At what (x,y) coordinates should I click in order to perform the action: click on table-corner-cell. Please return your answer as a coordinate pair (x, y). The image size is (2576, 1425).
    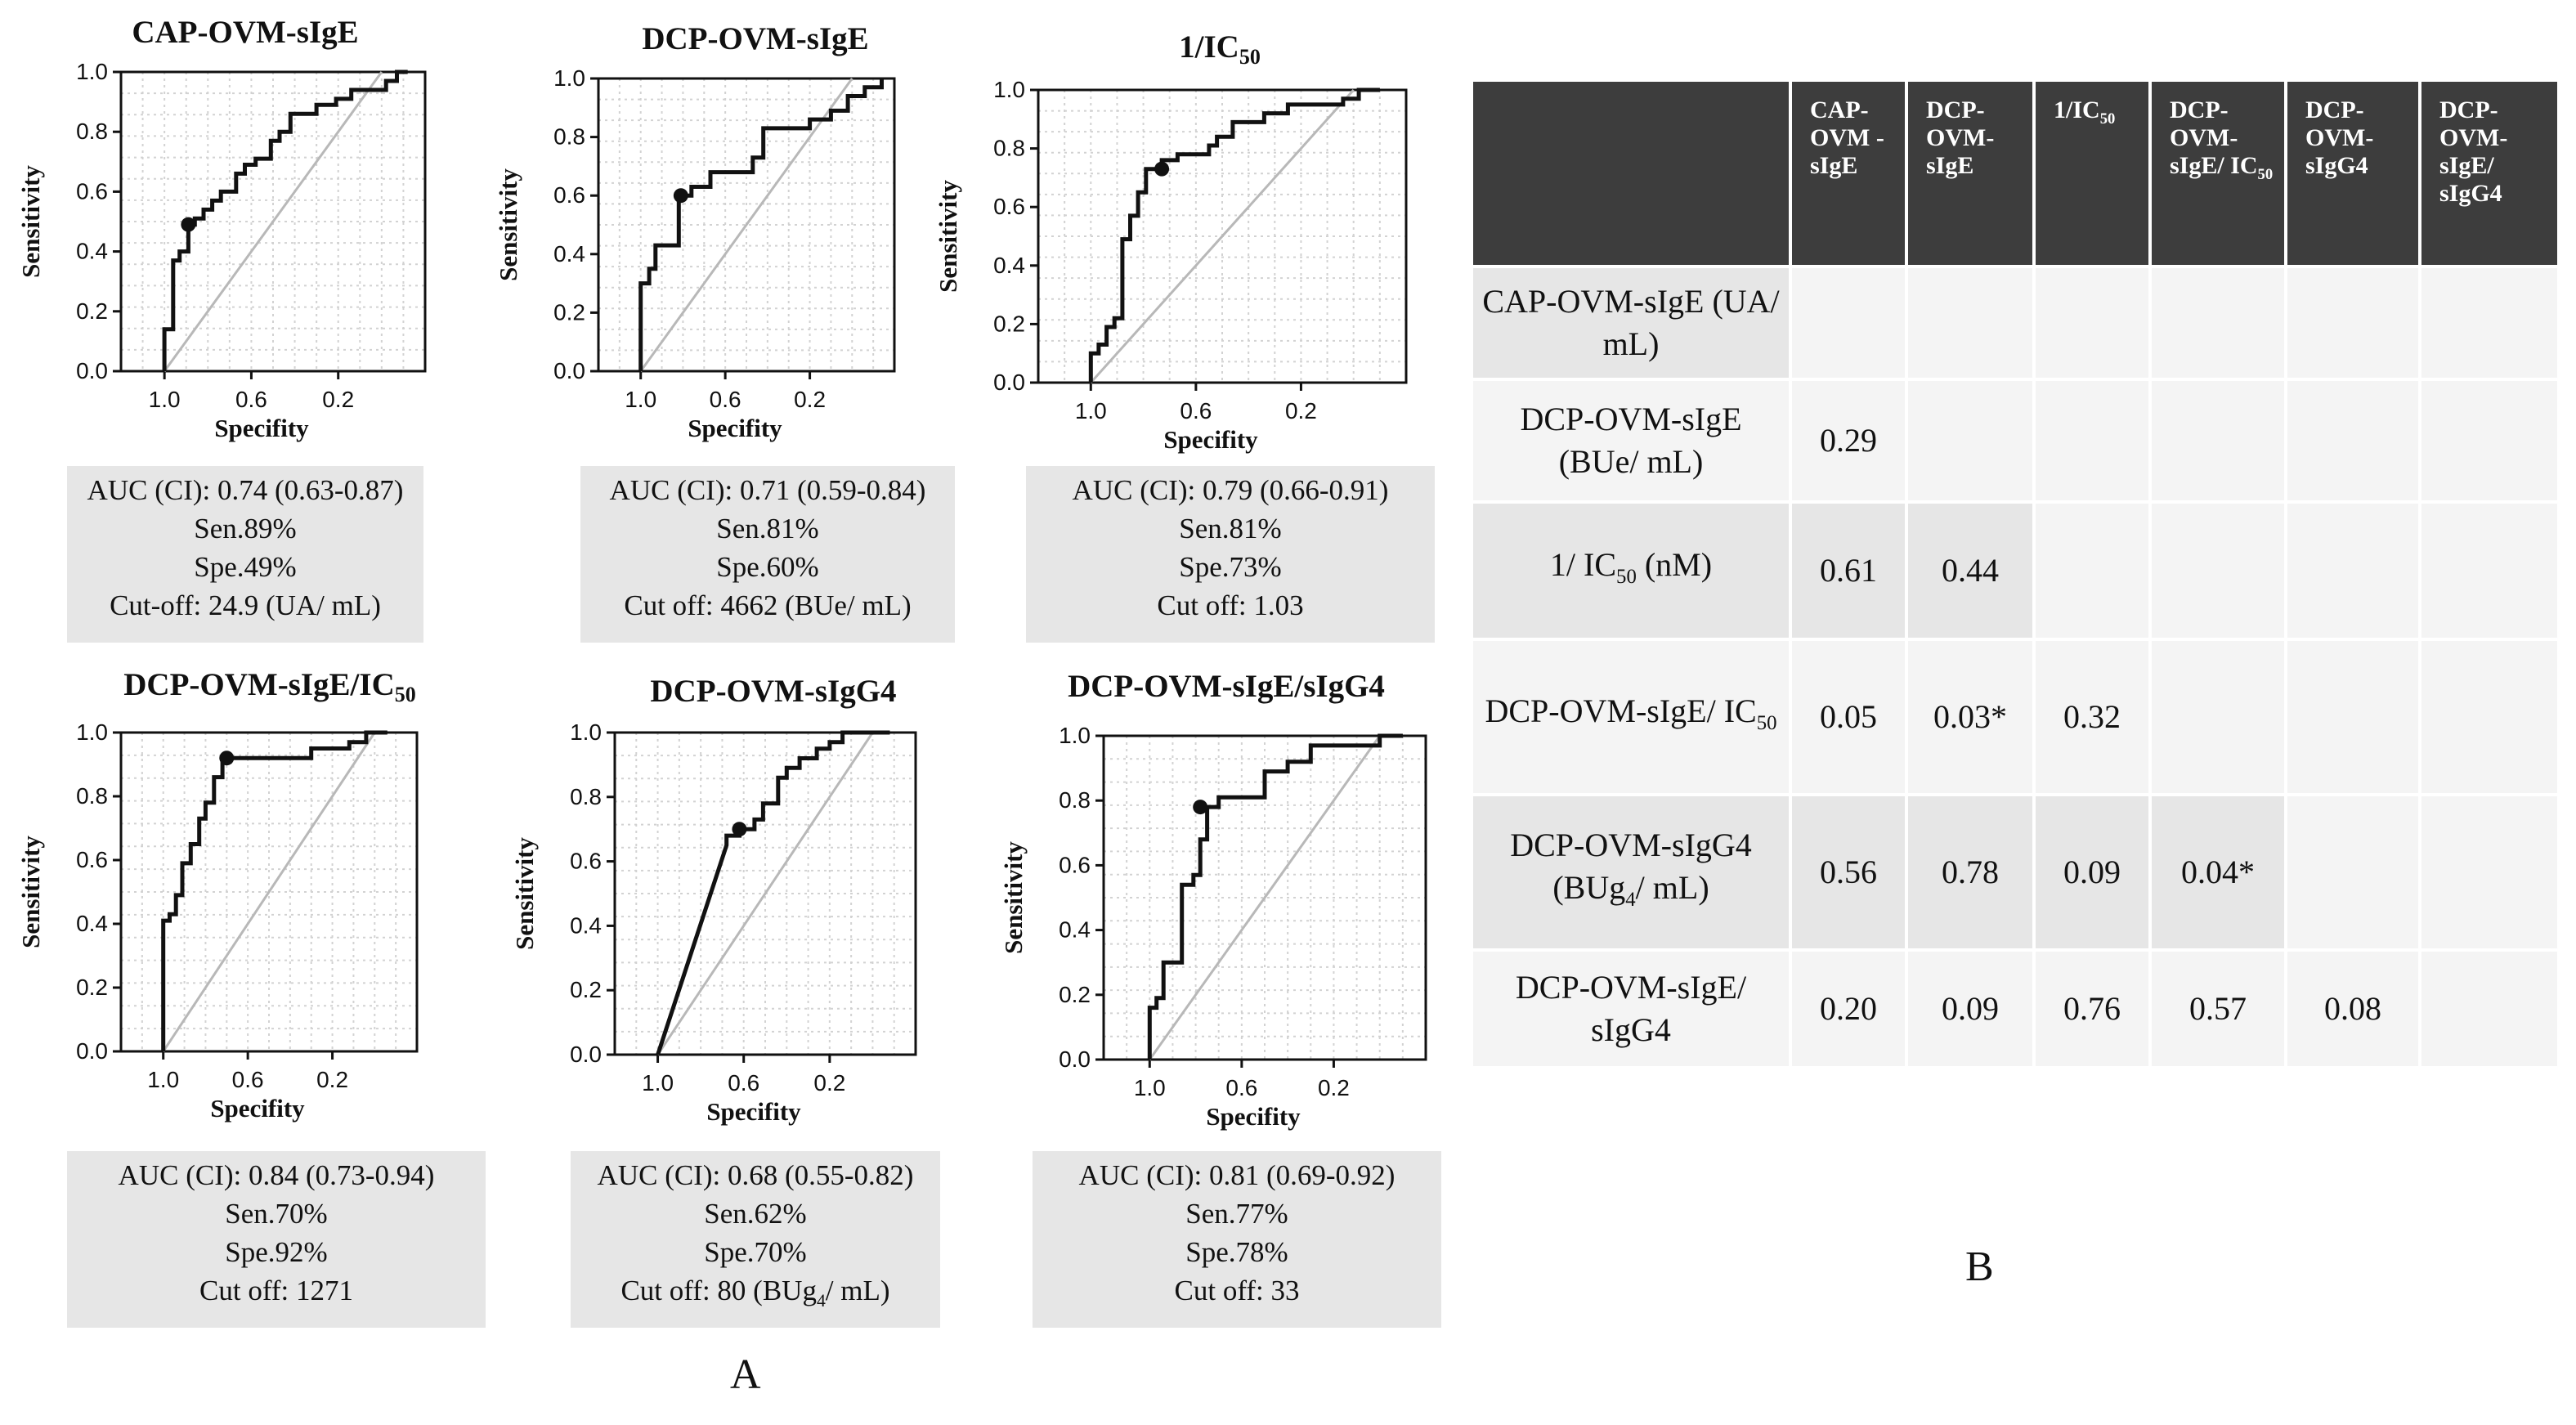
    Looking at the image, I should click on (1631, 173).